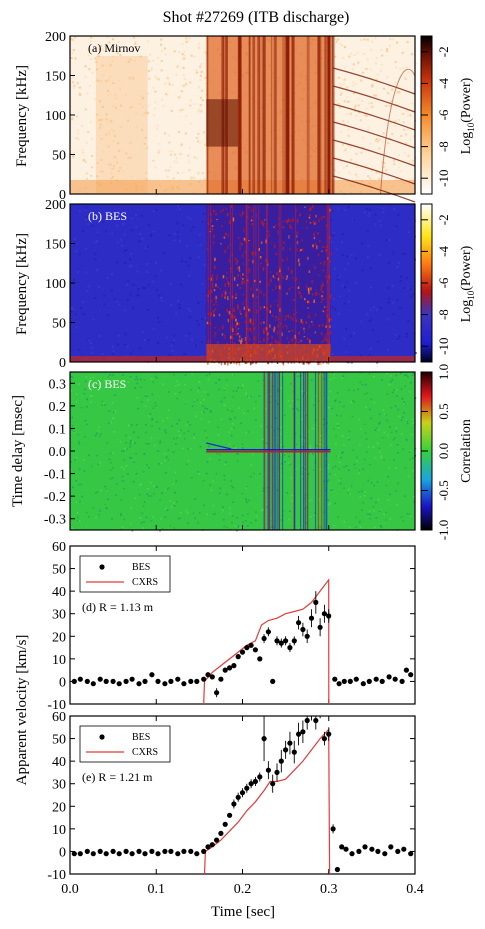 This screenshot has height=929, width=485. I want to click on mode-burst, so click(271, 115).